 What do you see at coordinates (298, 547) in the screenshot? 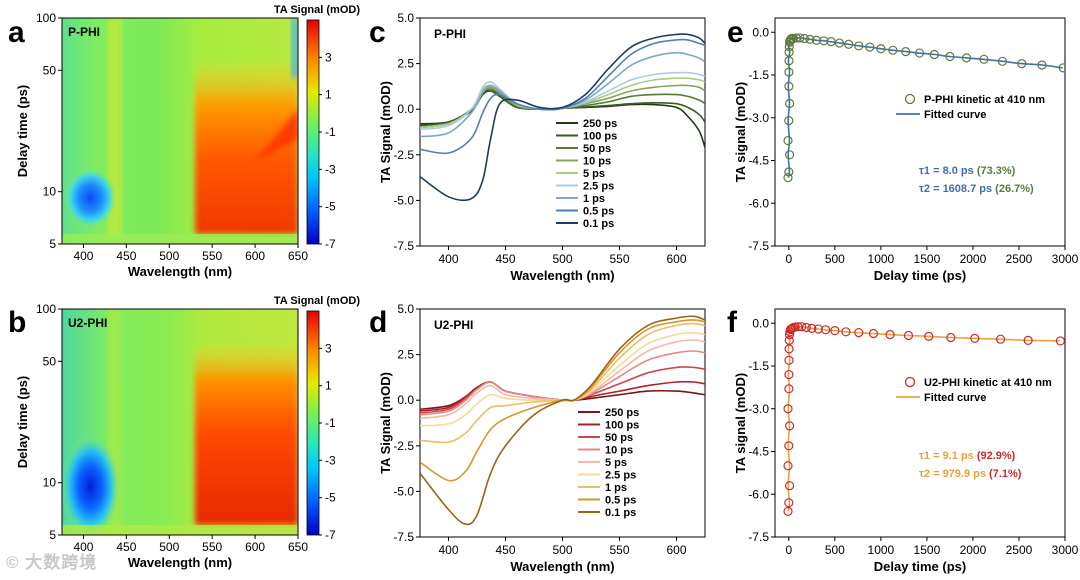
I see `x-tick-label: 650` at bounding box center [298, 547].